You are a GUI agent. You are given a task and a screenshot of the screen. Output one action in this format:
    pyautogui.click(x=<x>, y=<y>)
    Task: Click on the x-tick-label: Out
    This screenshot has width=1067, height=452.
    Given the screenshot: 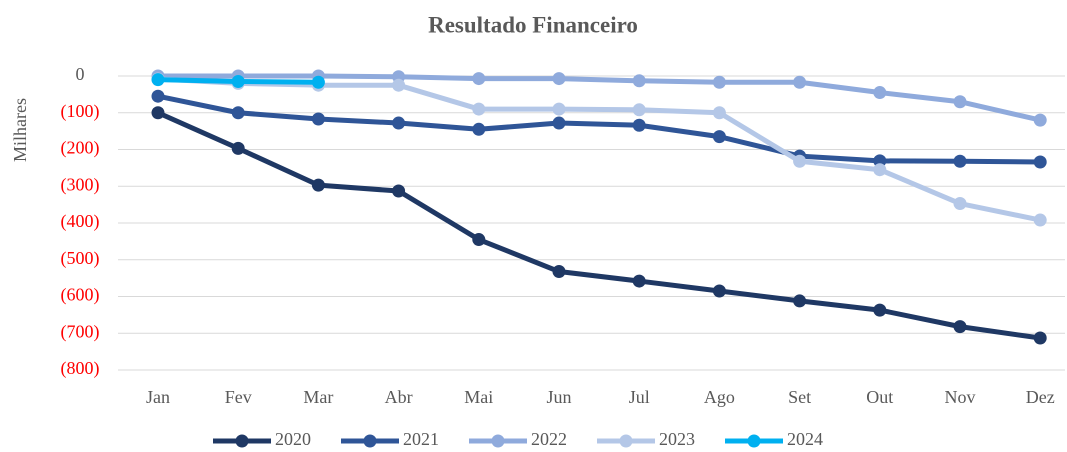 What is the action you would take?
    pyautogui.click(x=879, y=397)
    